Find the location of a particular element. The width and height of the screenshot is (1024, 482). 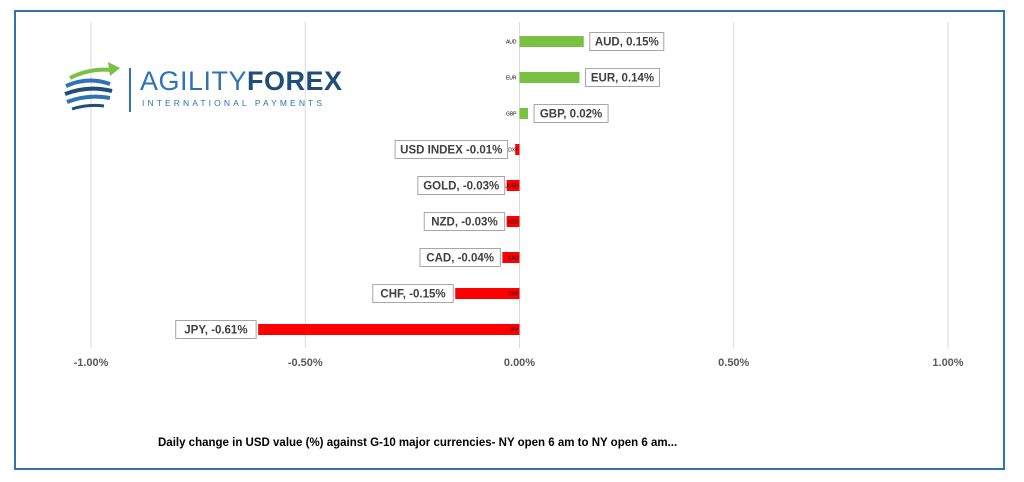

bar-dxy is located at coordinates (517, 149).